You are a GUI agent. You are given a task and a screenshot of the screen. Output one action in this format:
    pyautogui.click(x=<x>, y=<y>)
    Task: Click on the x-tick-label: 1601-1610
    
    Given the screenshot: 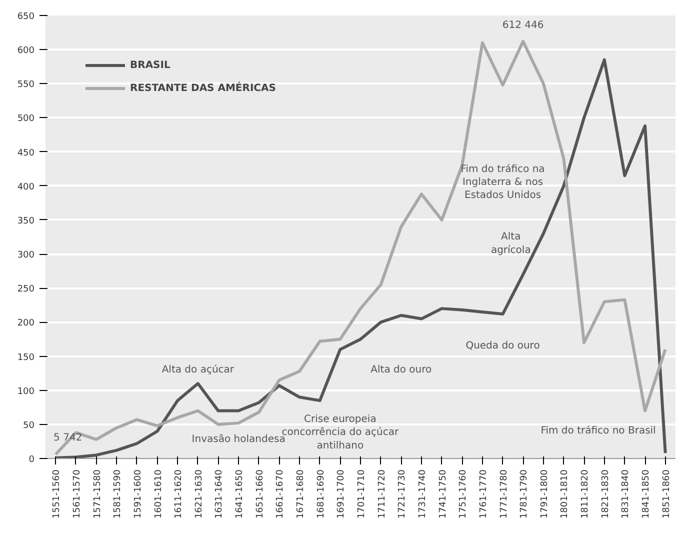 What is the action you would take?
    pyautogui.click(x=159, y=494)
    